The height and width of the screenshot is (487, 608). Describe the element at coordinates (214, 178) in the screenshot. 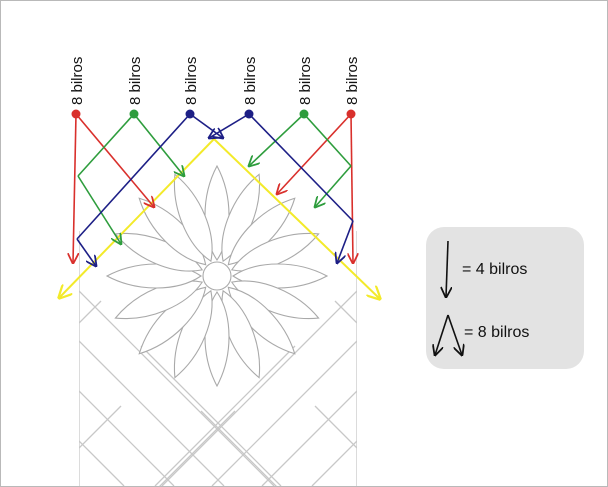

I see `green-threads` at that location.